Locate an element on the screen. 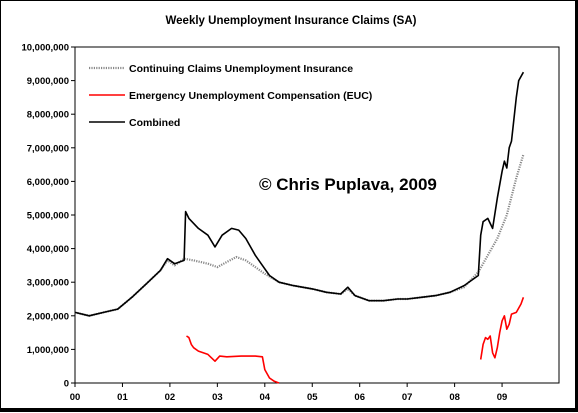 The height and width of the screenshot is (413, 578). x-tick-label: 03 is located at coordinates (217, 397).